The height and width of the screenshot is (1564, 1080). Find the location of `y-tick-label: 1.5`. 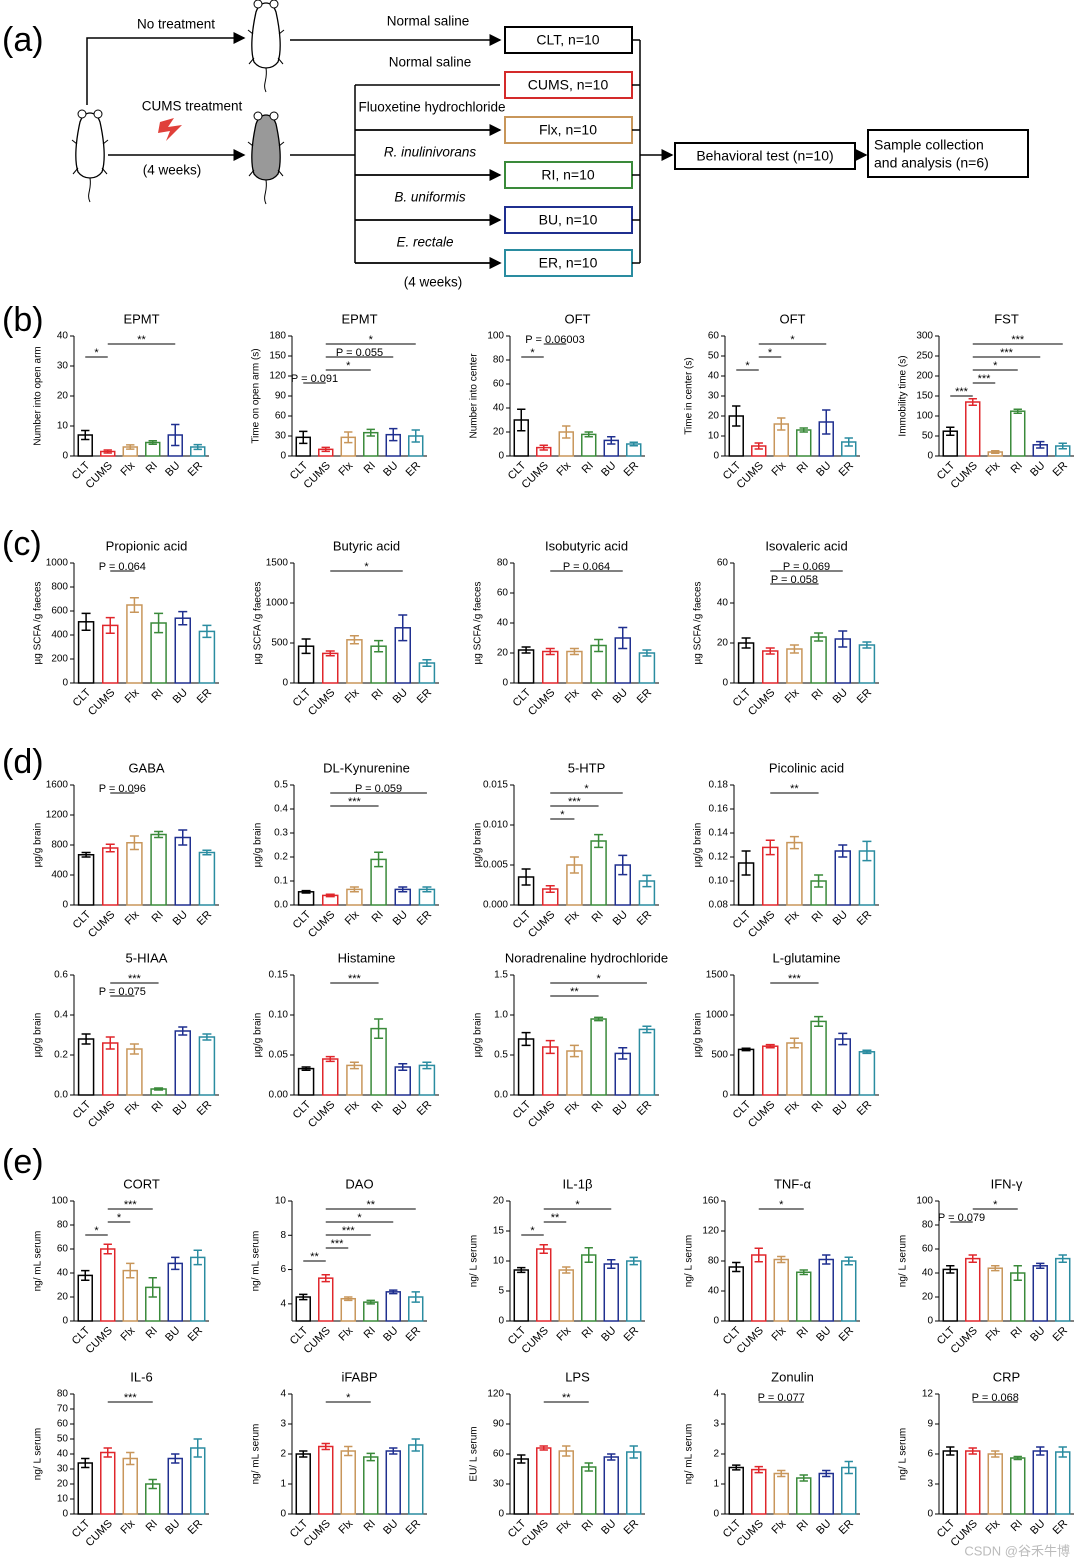

y-tick-label: 1.5 is located at coordinates (501, 975).